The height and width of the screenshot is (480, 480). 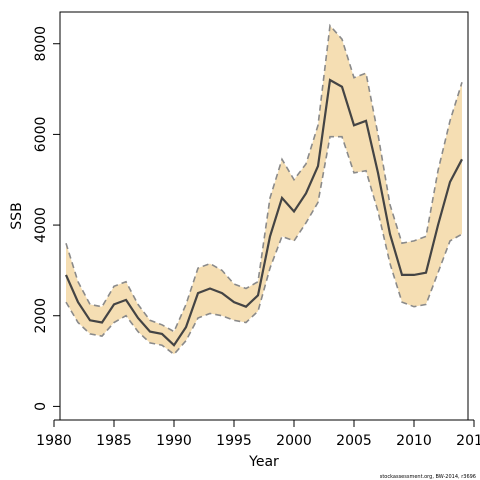 What do you see at coordinates (41, 406) in the screenshot?
I see `y-tick-label-0: 0` at bounding box center [41, 406].